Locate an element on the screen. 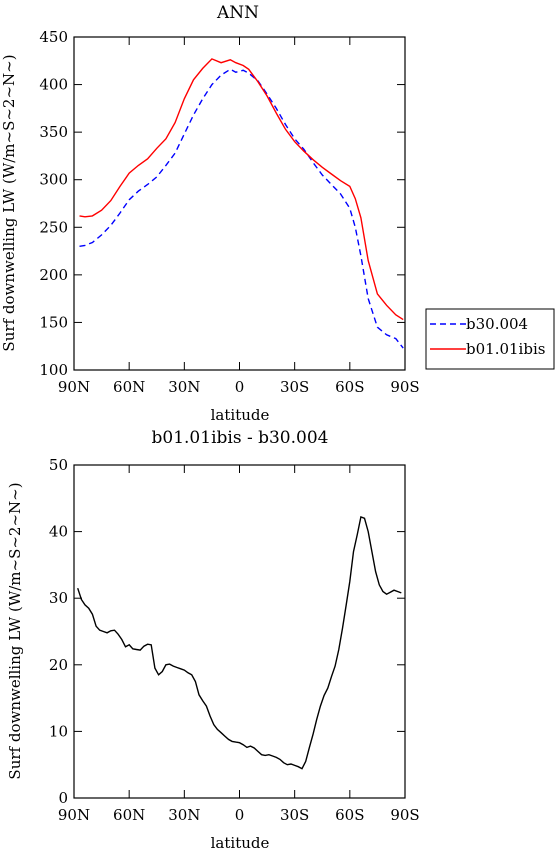 The width and height of the screenshot is (558, 852). legend: b30.004 b01.01ibis is located at coordinates (490, 339).